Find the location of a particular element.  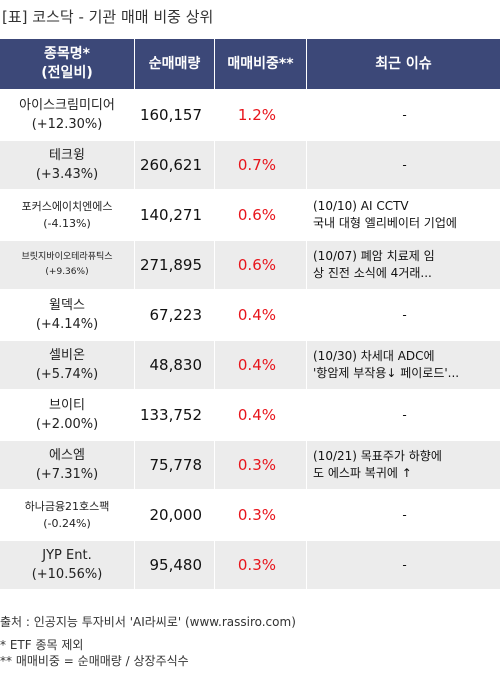

page-title: [표] 코스닥 - 기관 매매 비중 상위 is located at coordinates (108, 17).